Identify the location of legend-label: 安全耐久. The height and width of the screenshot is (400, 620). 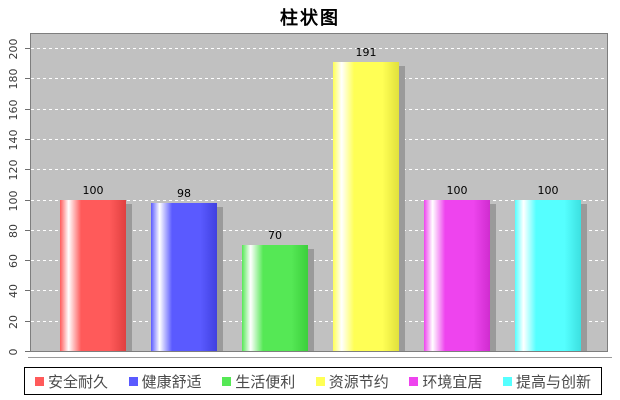
(78, 382).